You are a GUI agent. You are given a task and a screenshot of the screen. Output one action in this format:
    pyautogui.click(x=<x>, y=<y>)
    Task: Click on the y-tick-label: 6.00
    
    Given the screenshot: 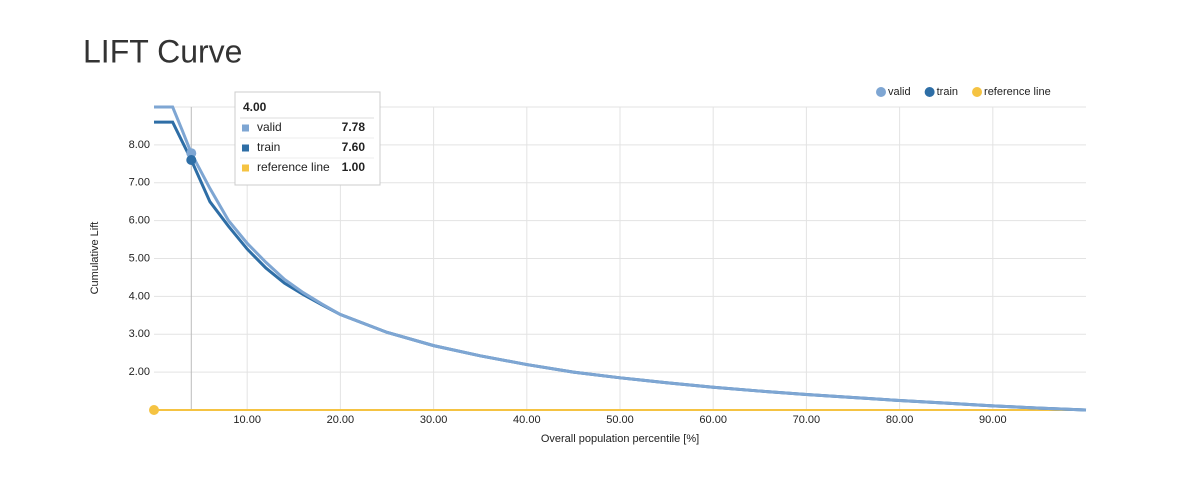 What is the action you would take?
    pyautogui.click(x=139, y=221)
    